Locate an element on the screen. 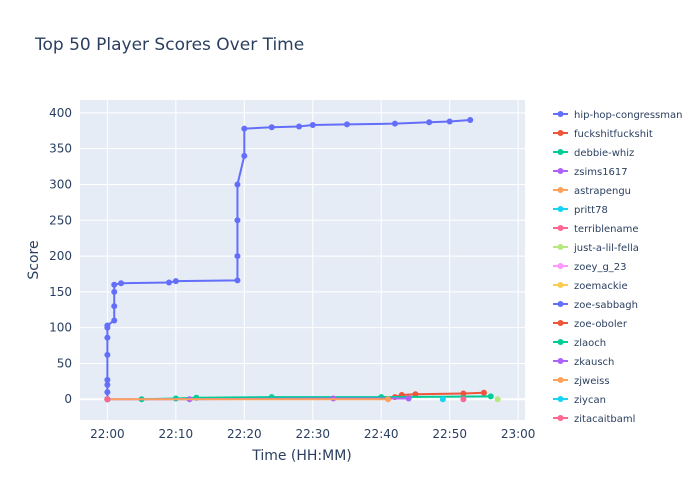 Image resolution: width=700 pixels, height=500 pixels. legend-item: astrapengu is located at coordinates (592, 191).